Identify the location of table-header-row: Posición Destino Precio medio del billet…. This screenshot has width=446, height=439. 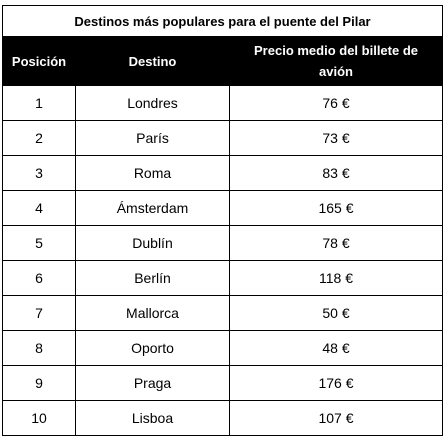
(223, 61).